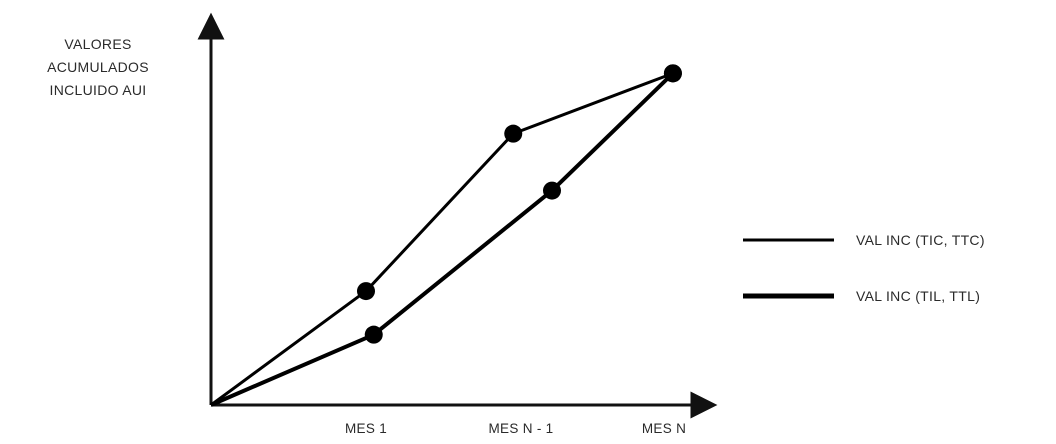 Image resolution: width=1056 pixels, height=444 pixels. Describe the element at coordinates (521, 428) in the screenshot. I see `x-tick-label-mes-n-1: MES N - 1` at that location.